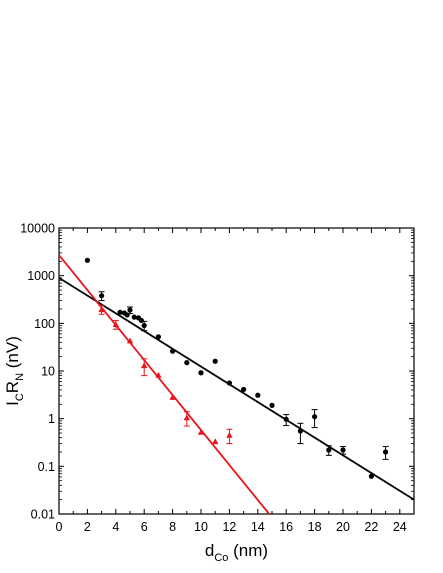 The height and width of the screenshot is (573, 443). What do you see at coordinates (43, 515) in the screenshot?
I see `y-tick-label: 0.01` at bounding box center [43, 515].